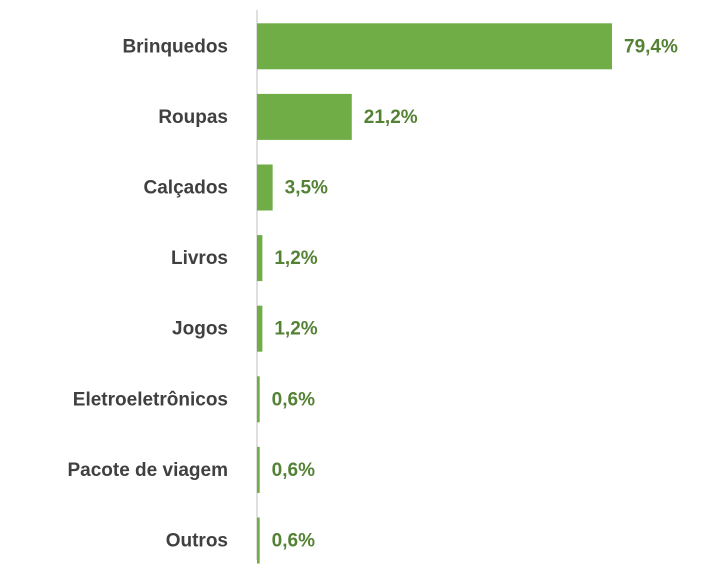 This screenshot has width=706, height=566. I want to click on value-label: 79,4%, so click(651, 46).